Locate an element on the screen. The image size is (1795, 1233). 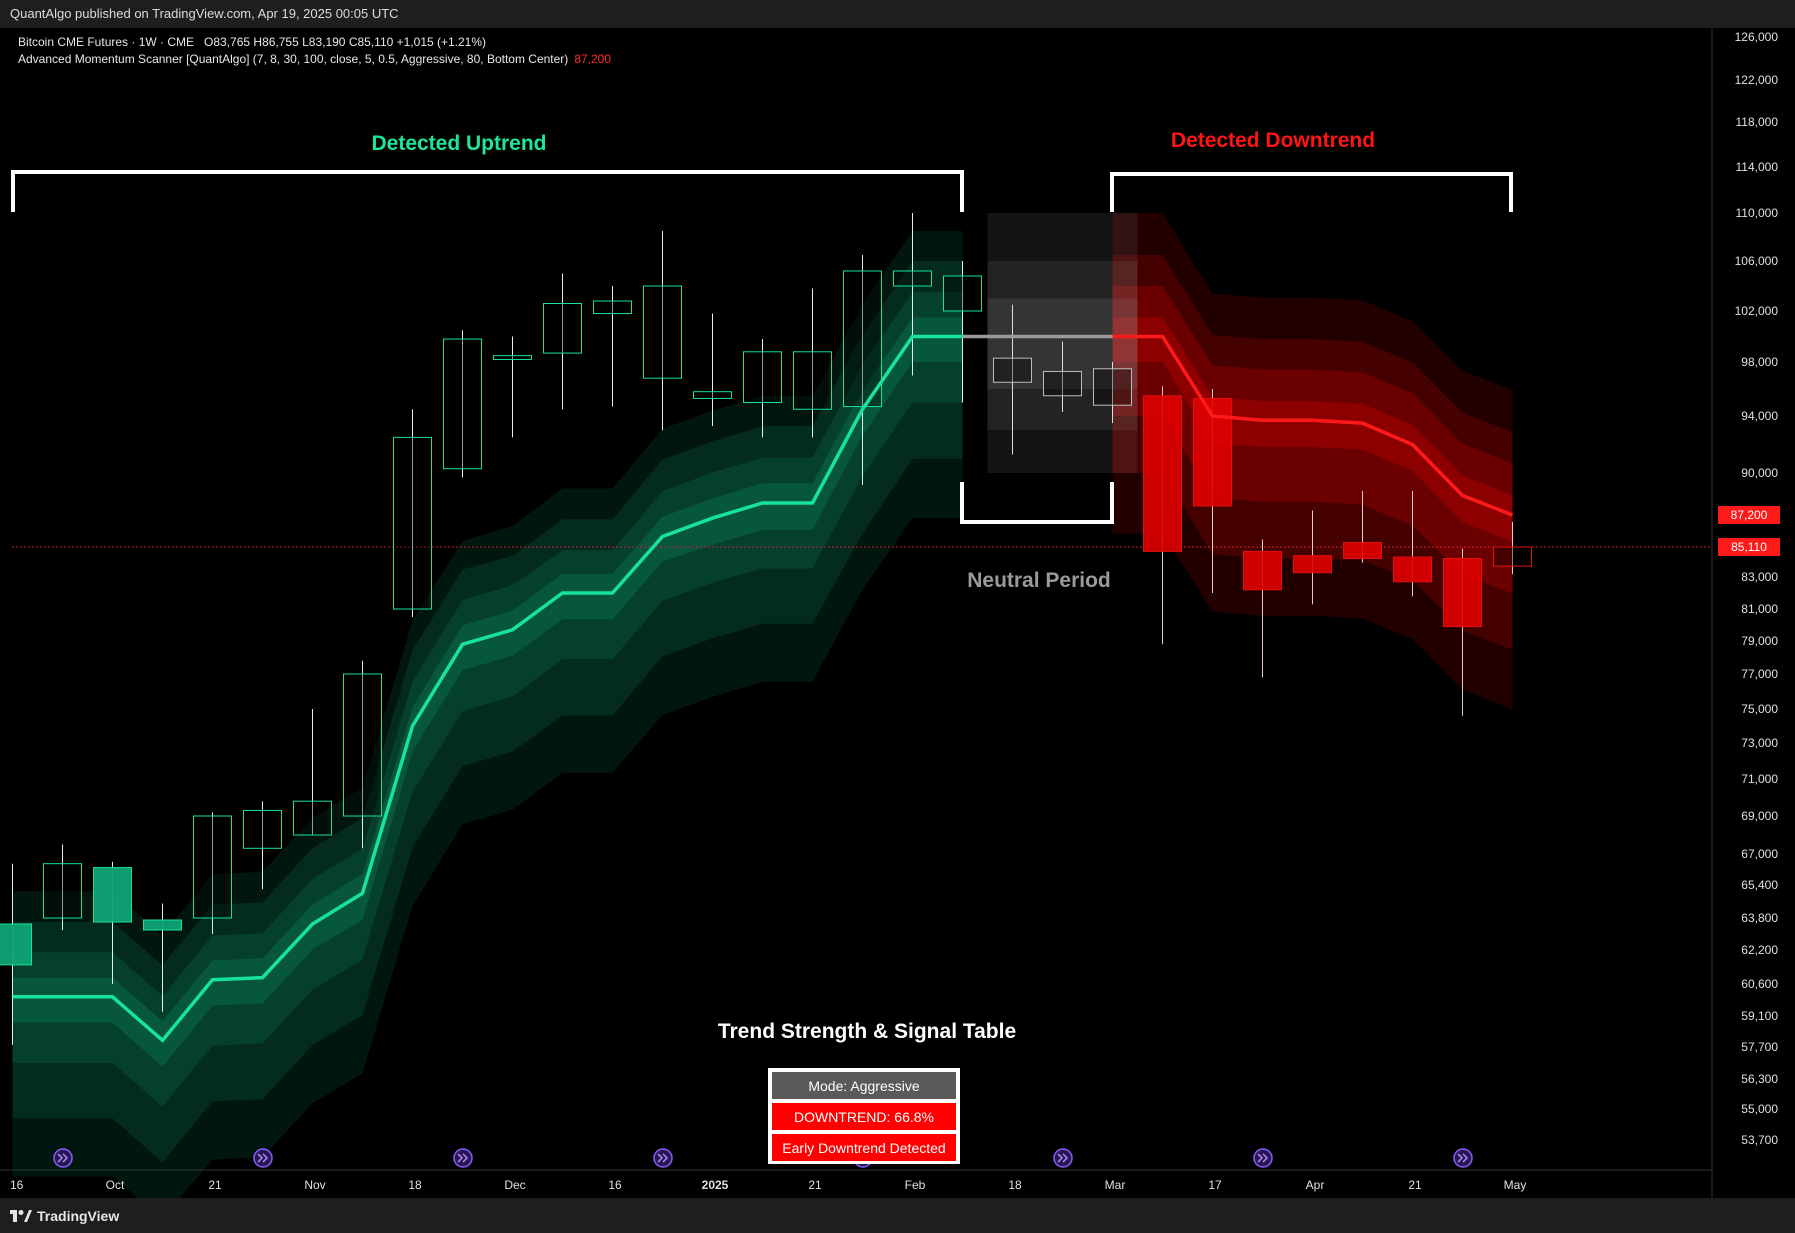
table-signal: Early Downtrend Detected is located at coordinates (863, 1148).